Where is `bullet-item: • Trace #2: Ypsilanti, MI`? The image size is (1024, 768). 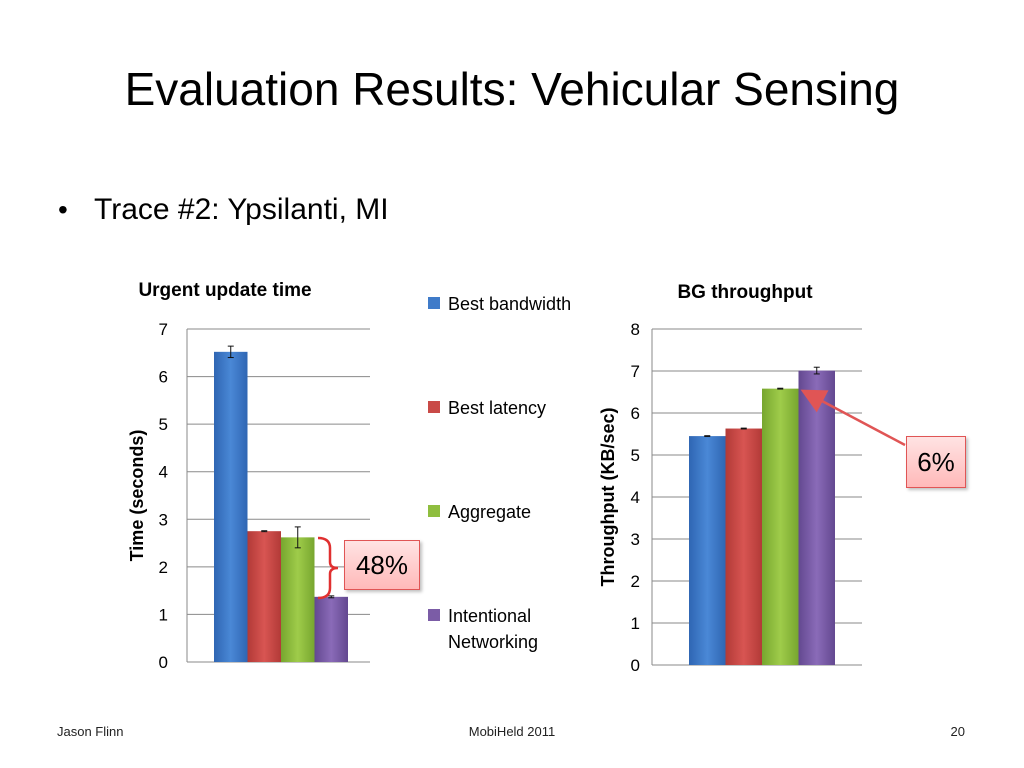 bullet-item: • Trace #2: Ypsilanti, MI is located at coordinates (223, 210).